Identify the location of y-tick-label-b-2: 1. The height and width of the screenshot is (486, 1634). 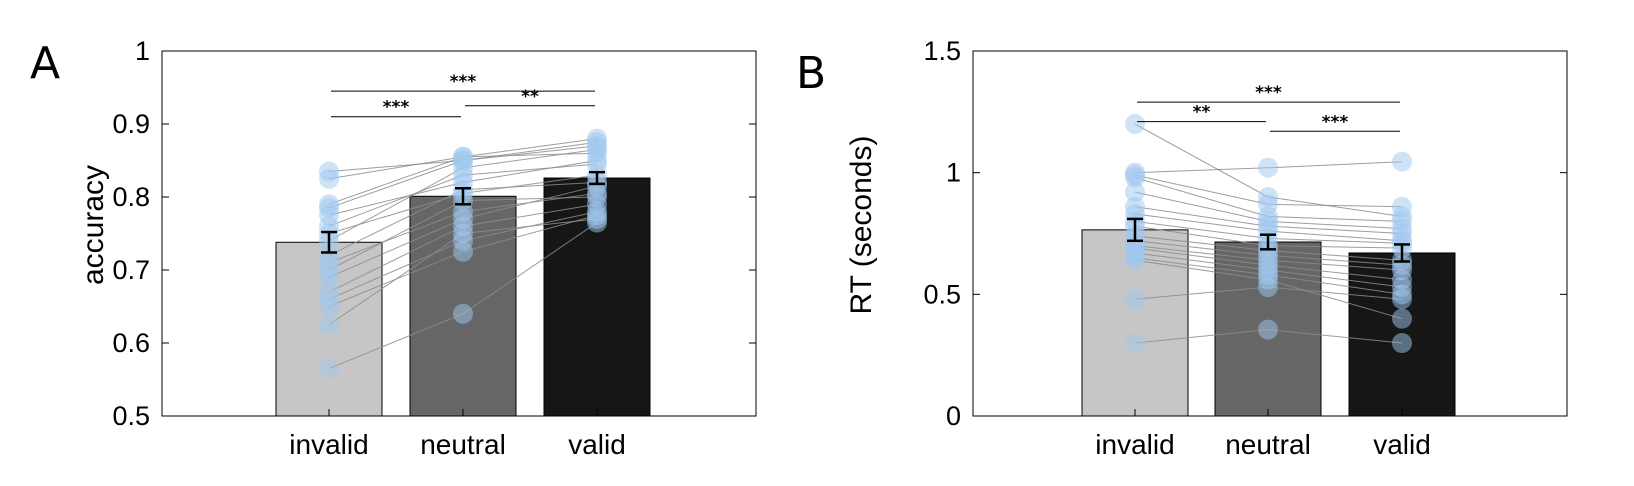
(953, 173).